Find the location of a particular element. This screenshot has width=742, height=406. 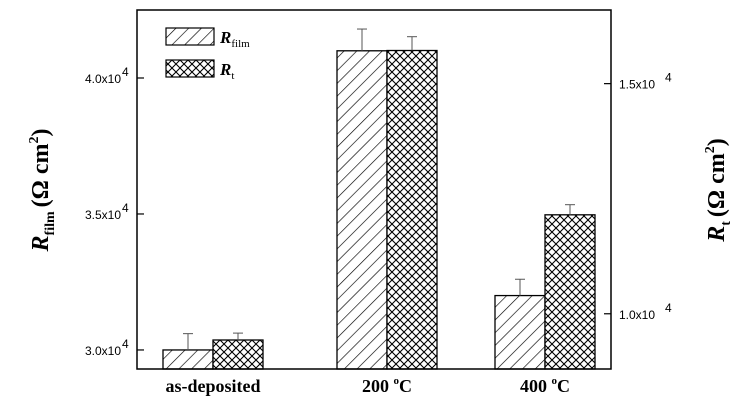

category-label-1: 200 oC is located at coordinates (387, 385).